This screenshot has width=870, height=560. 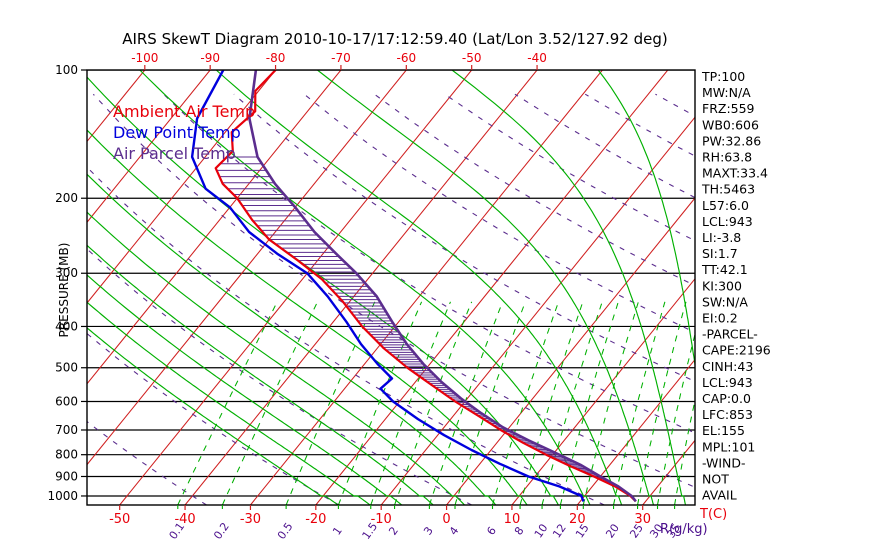 What do you see at coordinates (577, 519) in the screenshot?
I see `temp-tick-label-bottom: 20` at bounding box center [577, 519].